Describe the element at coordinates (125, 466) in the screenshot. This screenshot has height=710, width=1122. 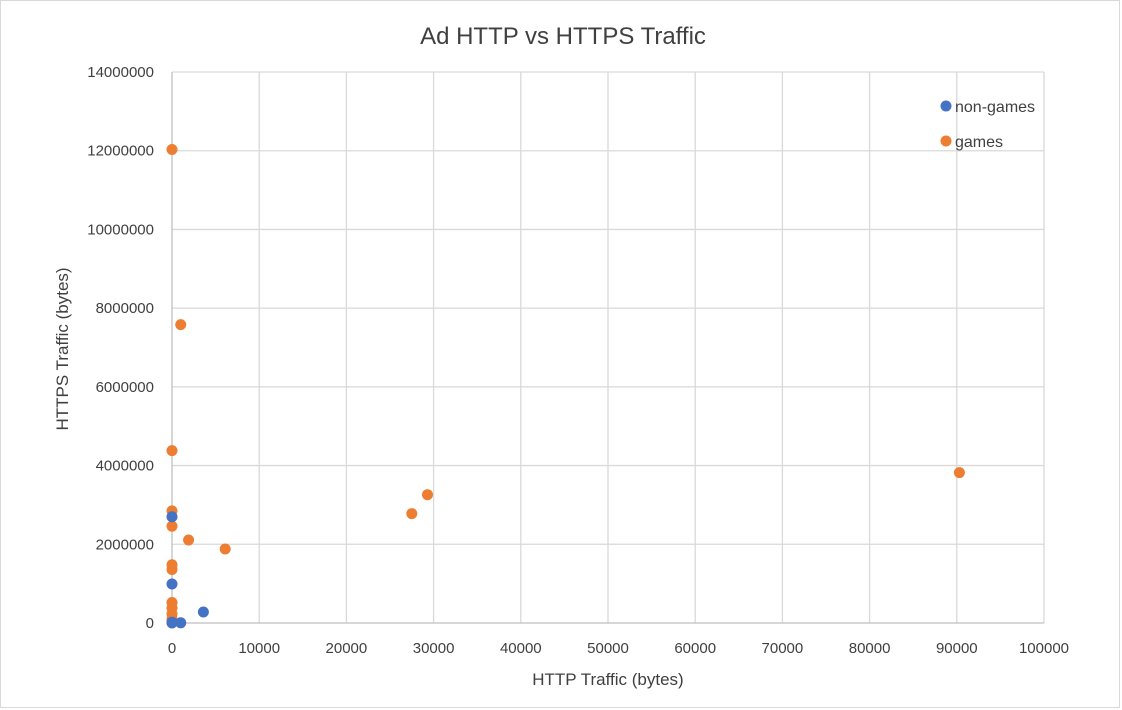
I see `y-tick-label: 4000000` at that location.